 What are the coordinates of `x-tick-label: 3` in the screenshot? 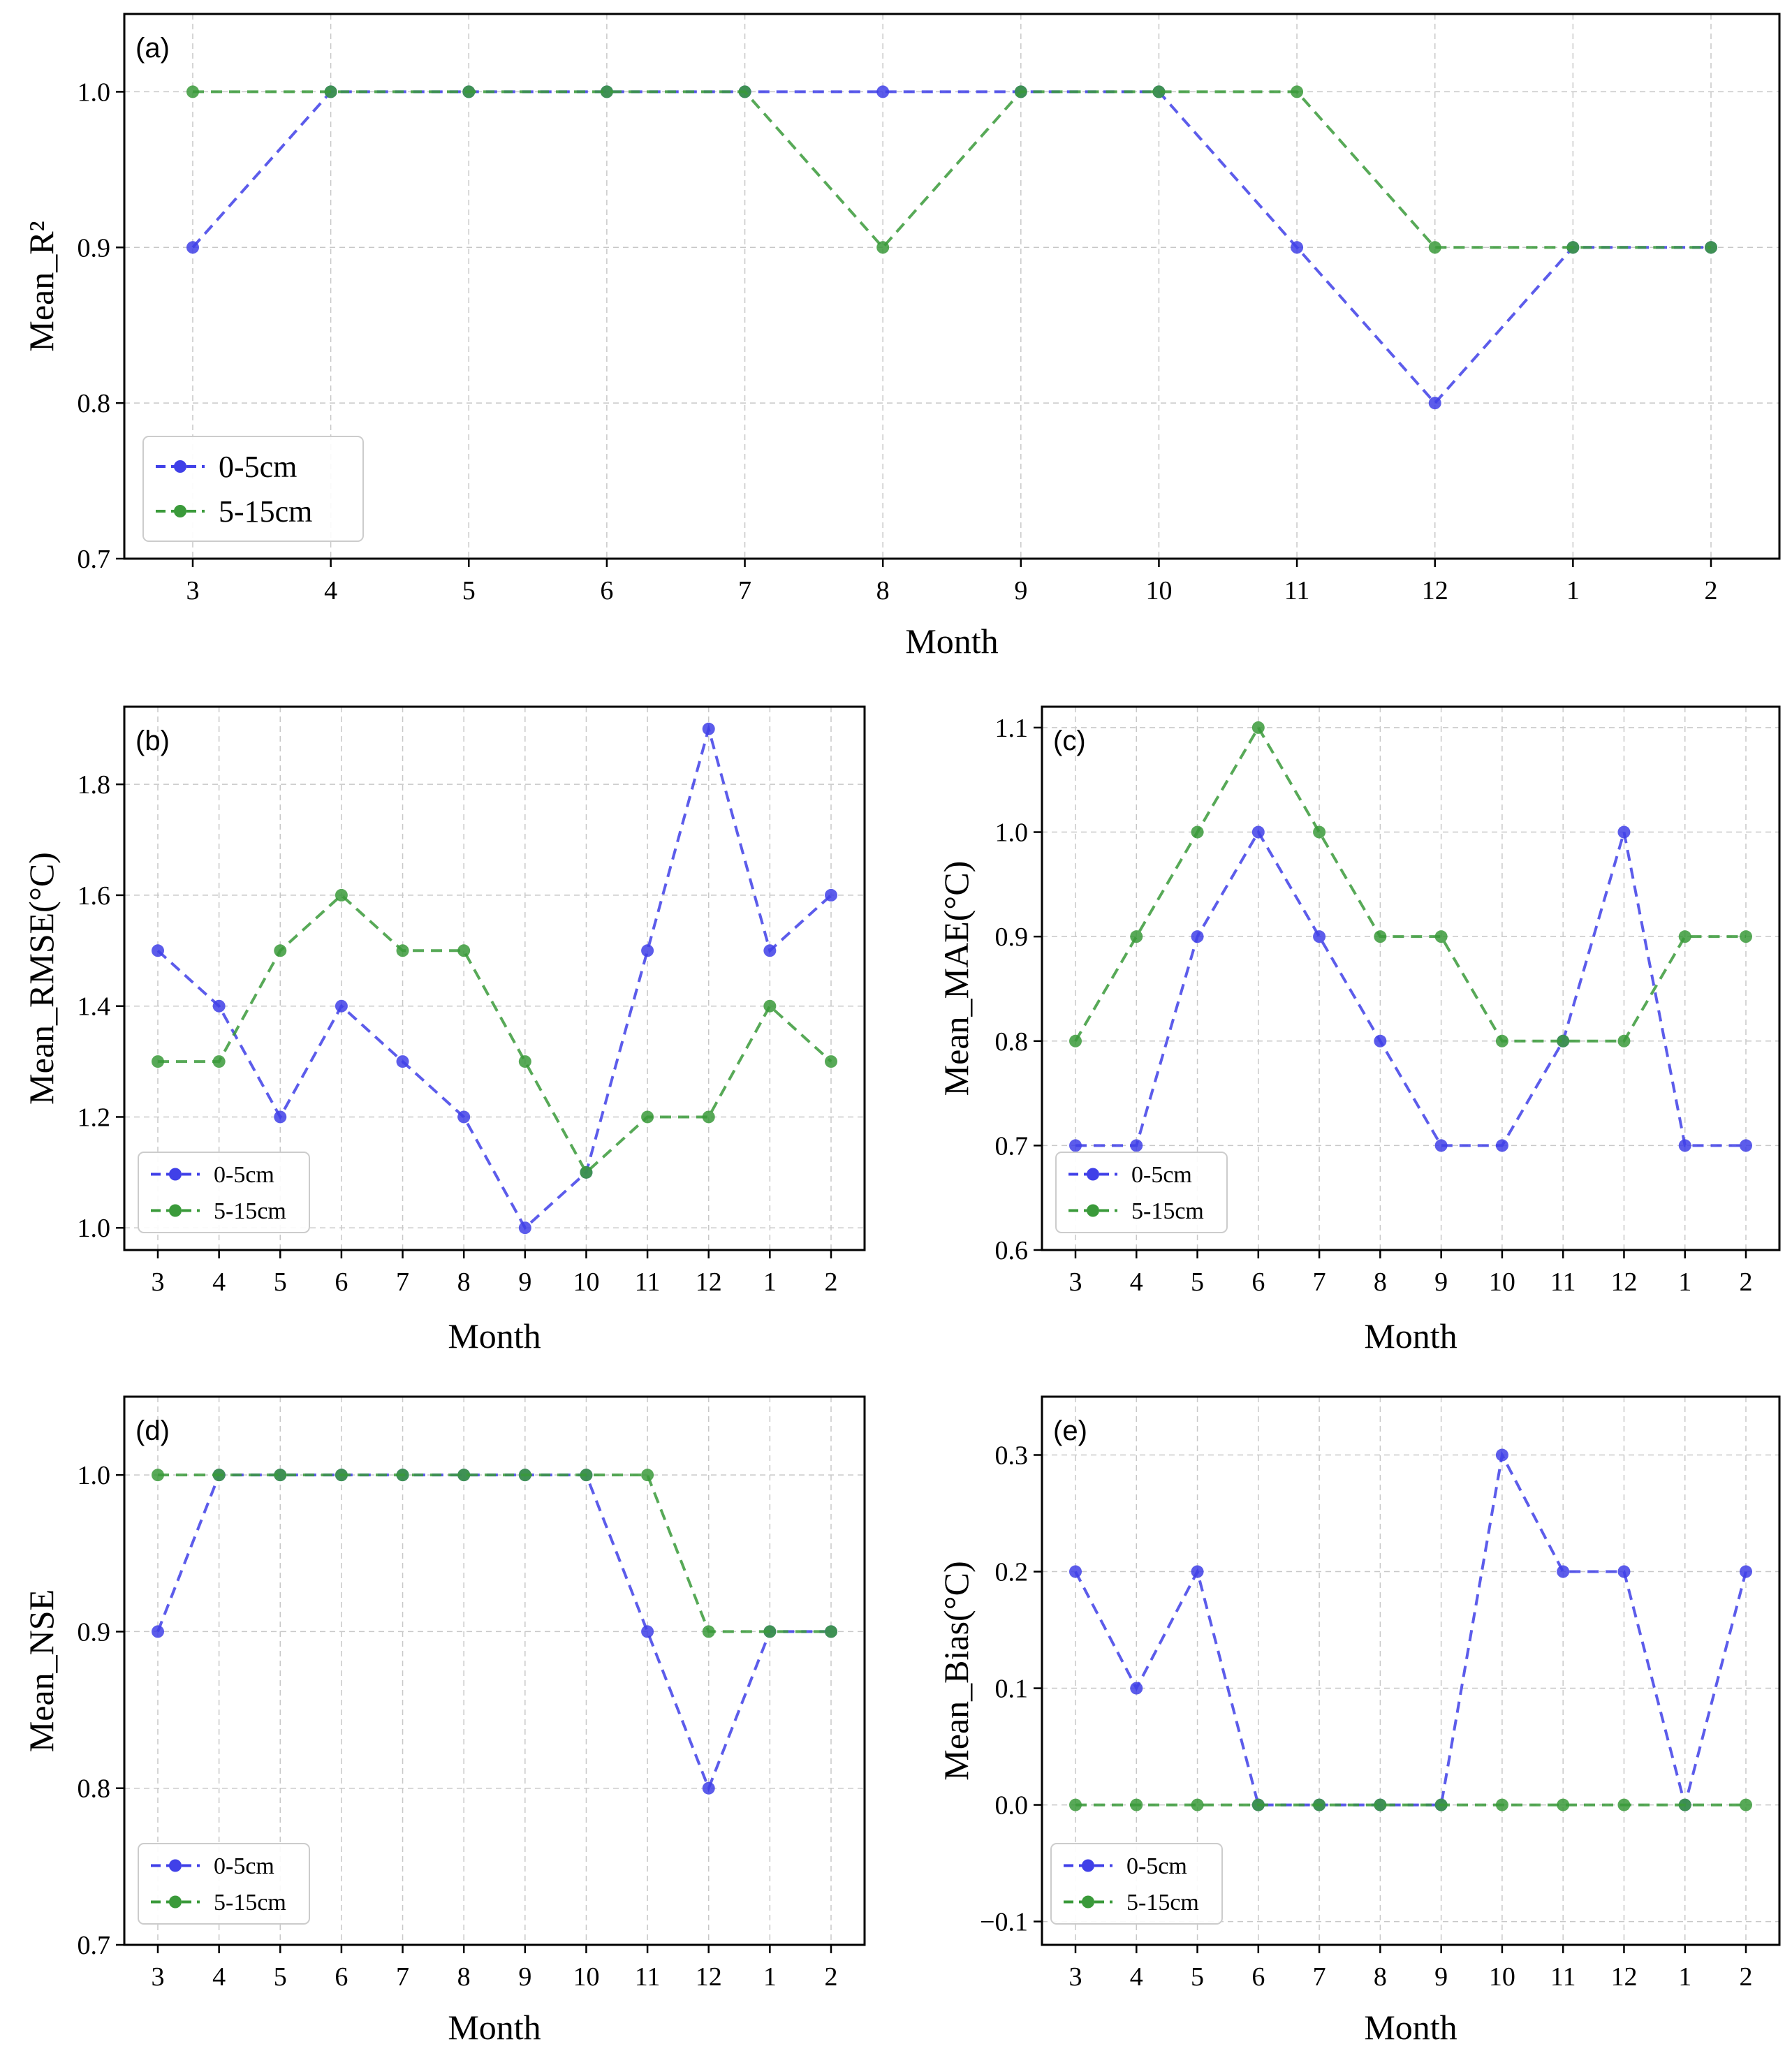 It's located at (1075, 1282).